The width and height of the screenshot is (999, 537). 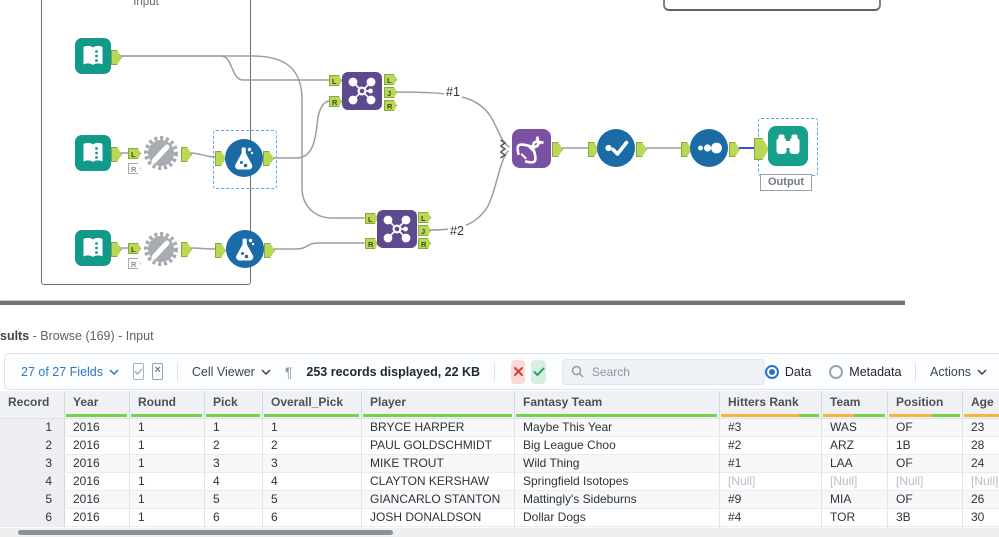 What do you see at coordinates (981, 499) in the screenshot?
I see `table-cell: 26` at bounding box center [981, 499].